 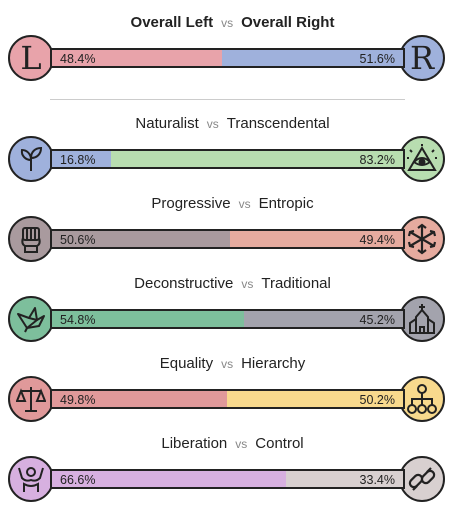 I want to click on church-icon, so click(x=422, y=319).